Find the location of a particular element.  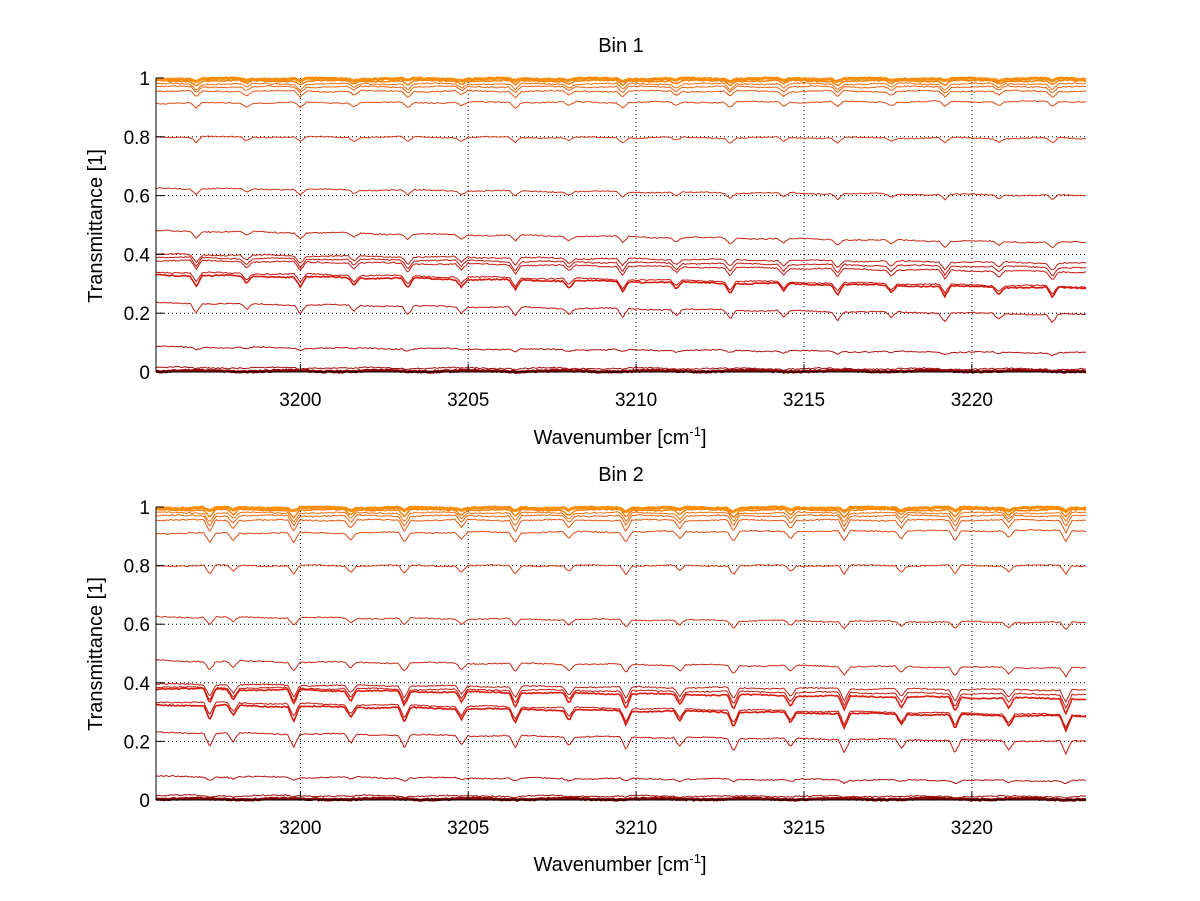

series-line-s17 is located at coordinates (621, 82).